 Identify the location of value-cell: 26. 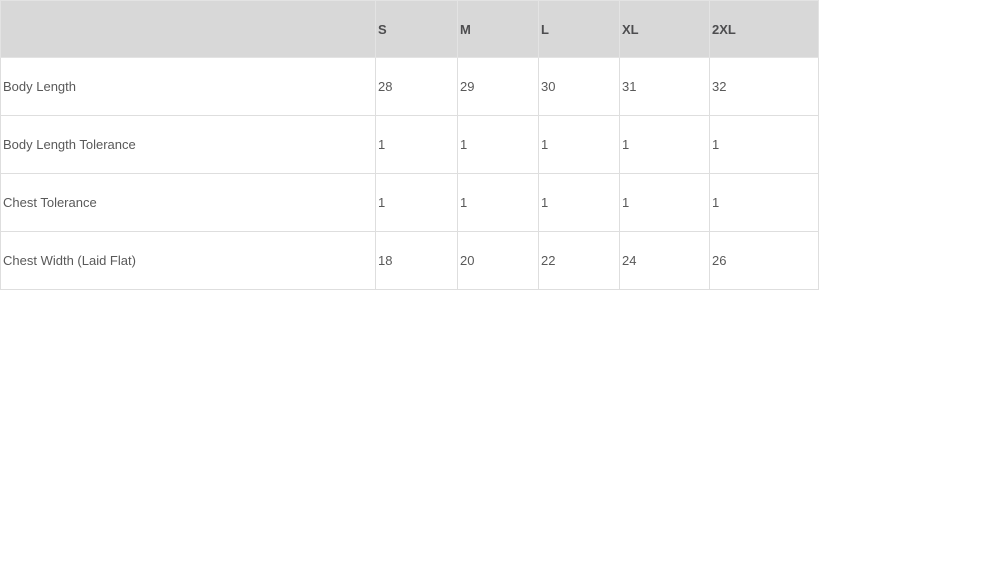
(764, 260).